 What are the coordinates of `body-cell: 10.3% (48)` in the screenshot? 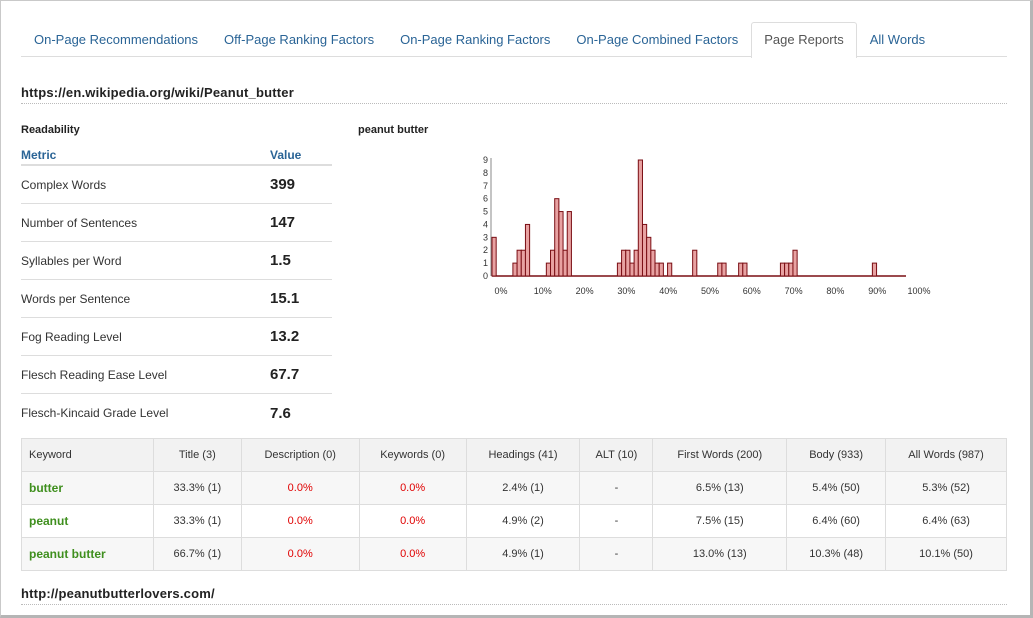 It's located at (836, 554).